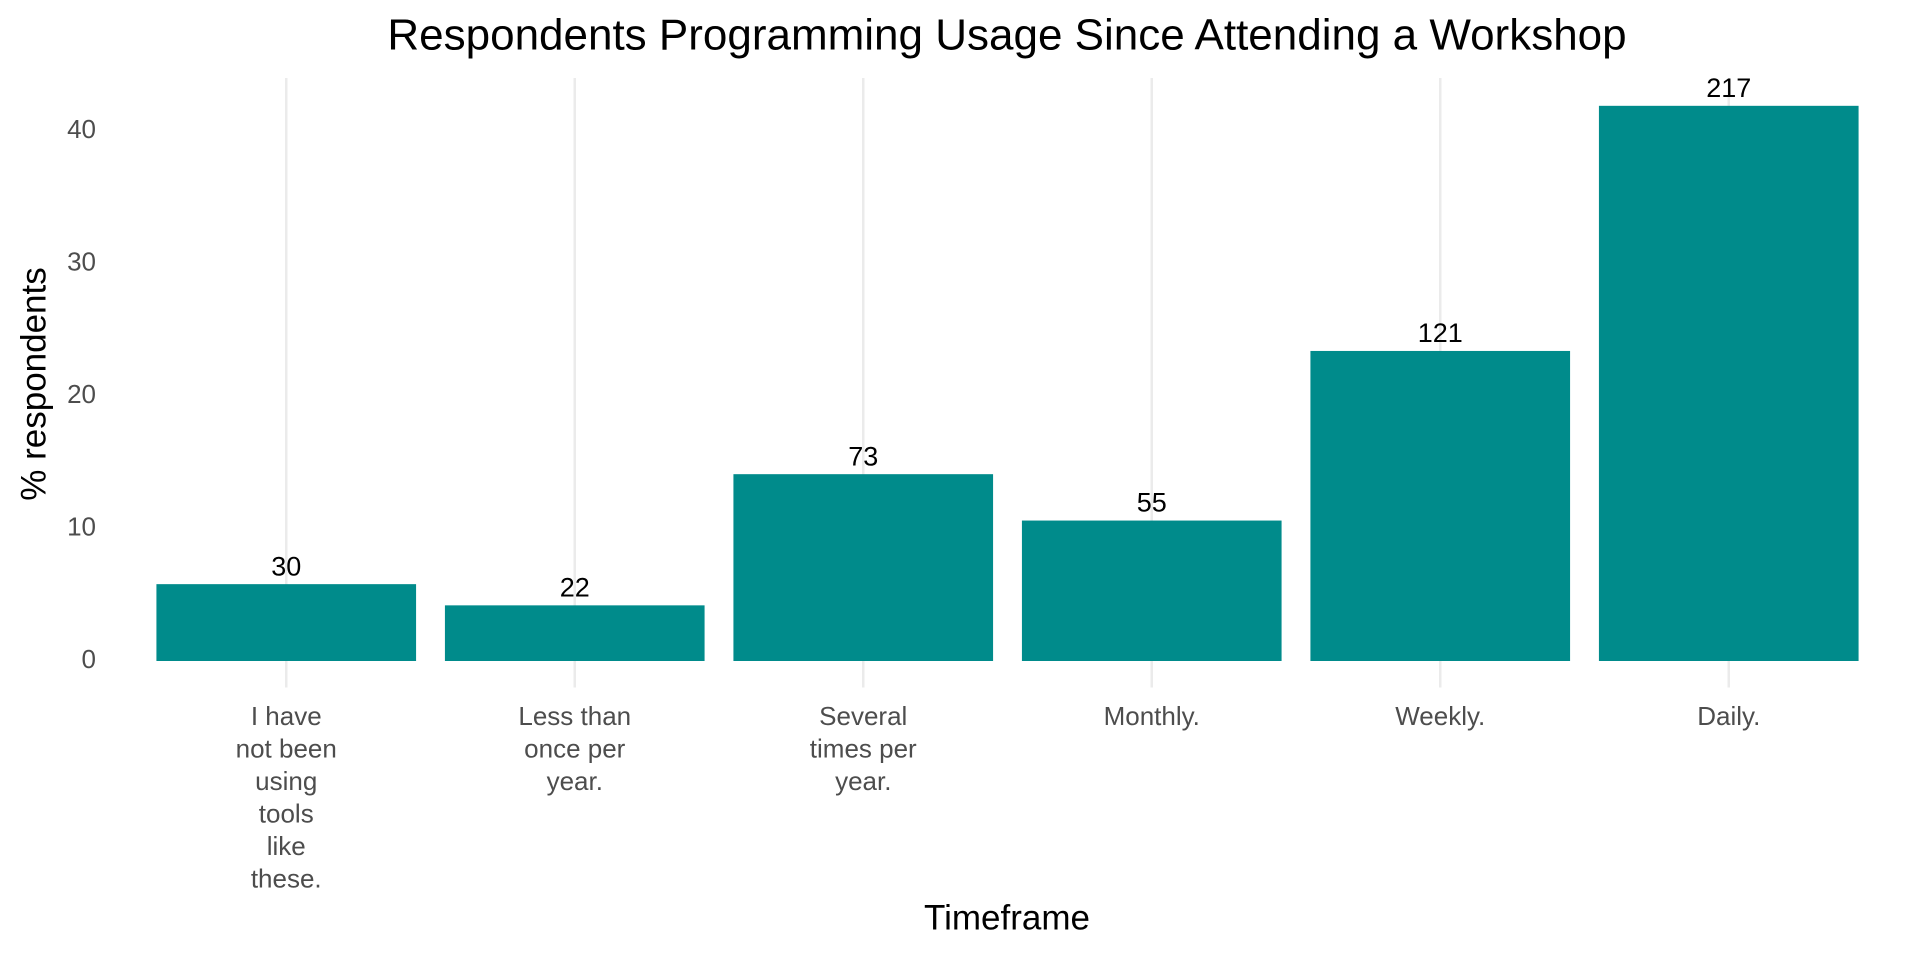 The width and height of the screenshot is (1920, 960). What do you see at coordinates (1152, 716) in the screenshot?
I see `x-tick-label: Monthly.` at bounding box center [1152, 716].